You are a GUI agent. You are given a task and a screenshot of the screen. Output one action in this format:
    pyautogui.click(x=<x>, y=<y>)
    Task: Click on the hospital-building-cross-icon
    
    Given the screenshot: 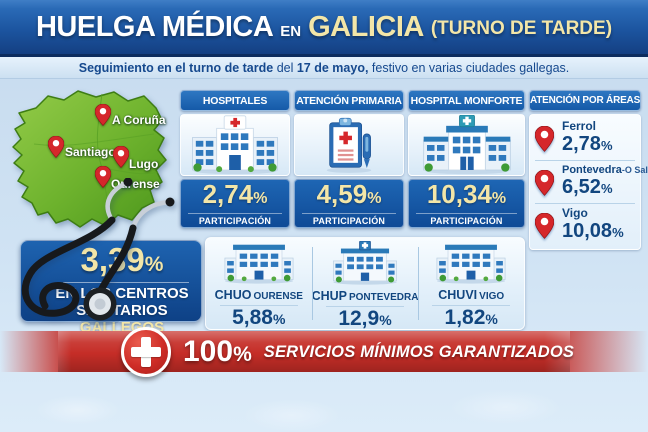 What is the action you would take?
    pyautogui.click(x=365, y=263)
    